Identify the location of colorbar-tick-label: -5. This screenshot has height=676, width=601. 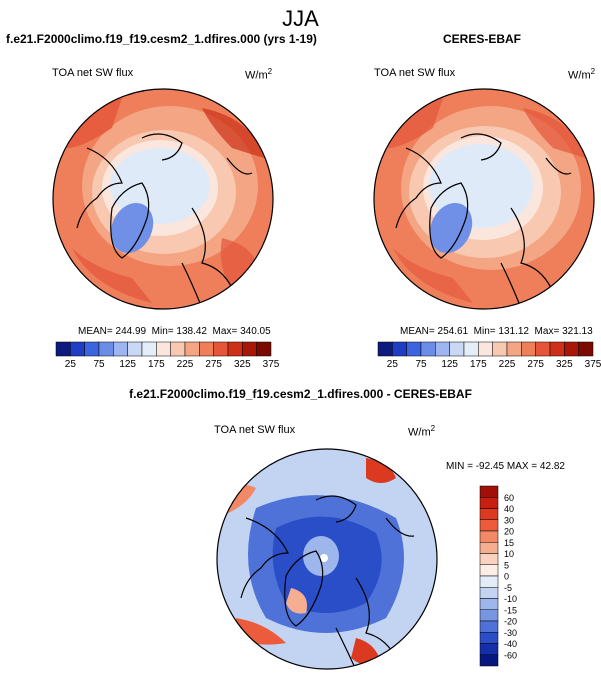
(508, 588).